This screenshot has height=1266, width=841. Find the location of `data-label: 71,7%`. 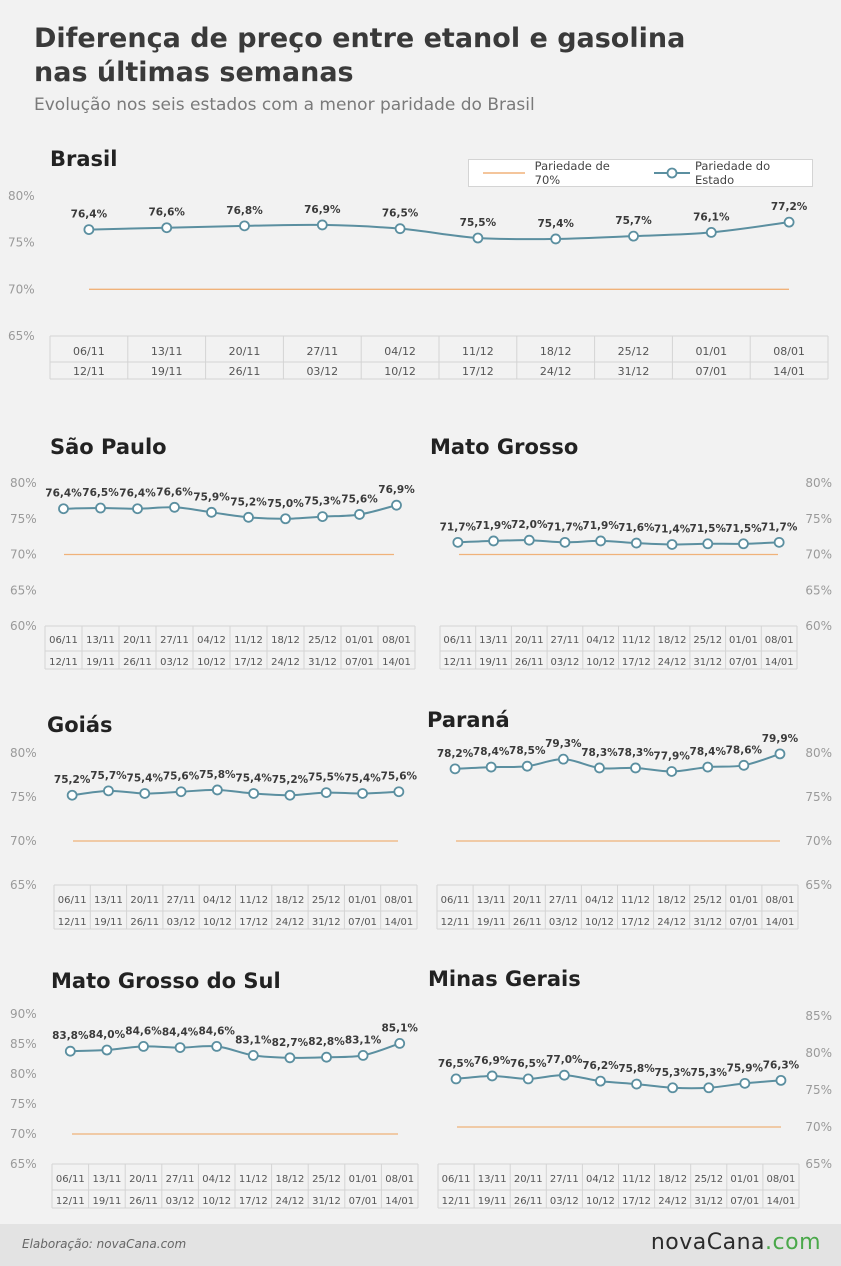

data-label: 71,7% is located at coordinates (779, 527).